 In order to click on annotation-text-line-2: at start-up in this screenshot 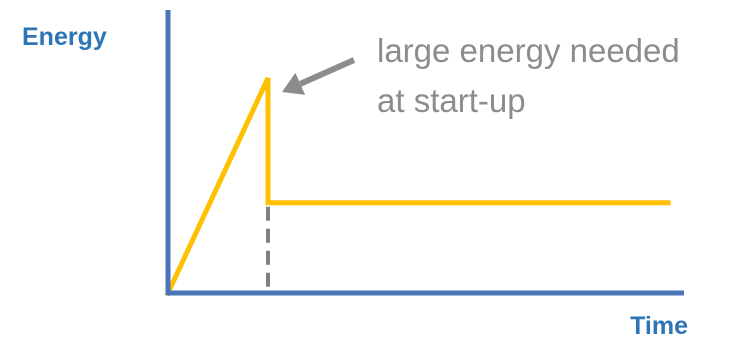, I will do `click(451, 100)`.